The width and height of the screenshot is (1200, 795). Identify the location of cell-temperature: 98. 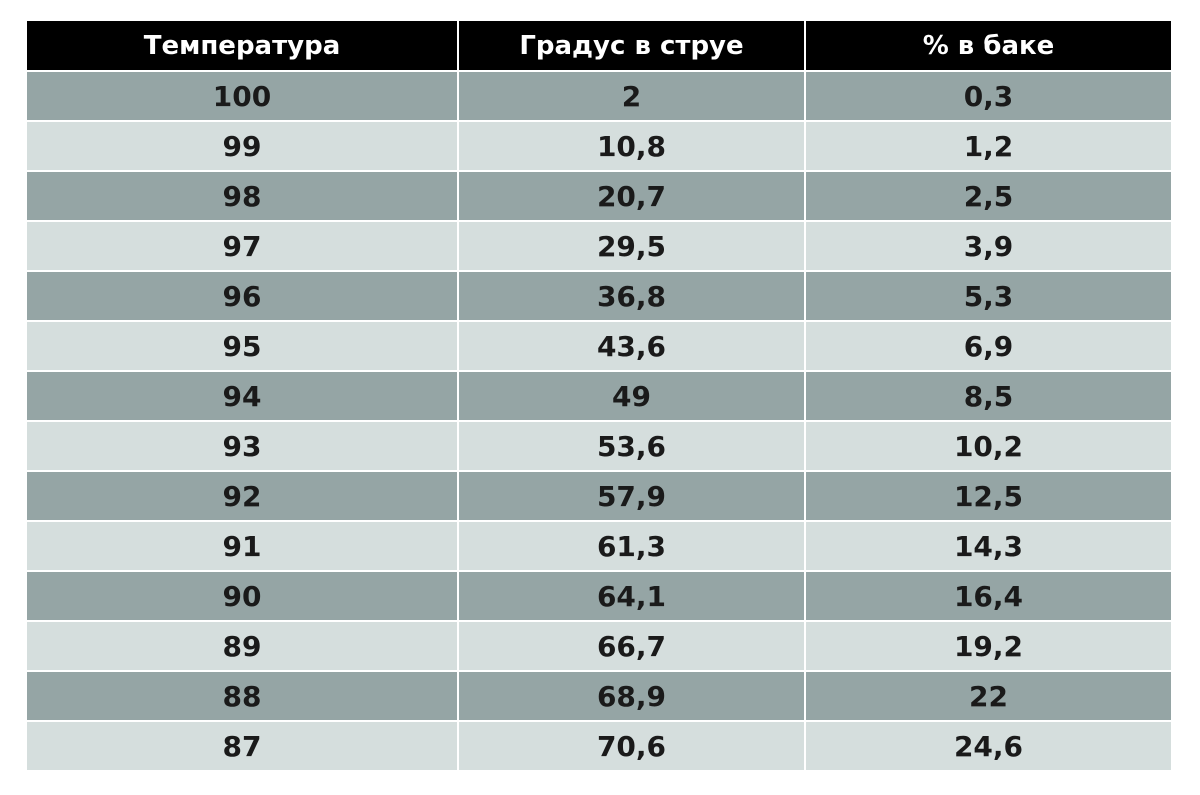
(243, 196).